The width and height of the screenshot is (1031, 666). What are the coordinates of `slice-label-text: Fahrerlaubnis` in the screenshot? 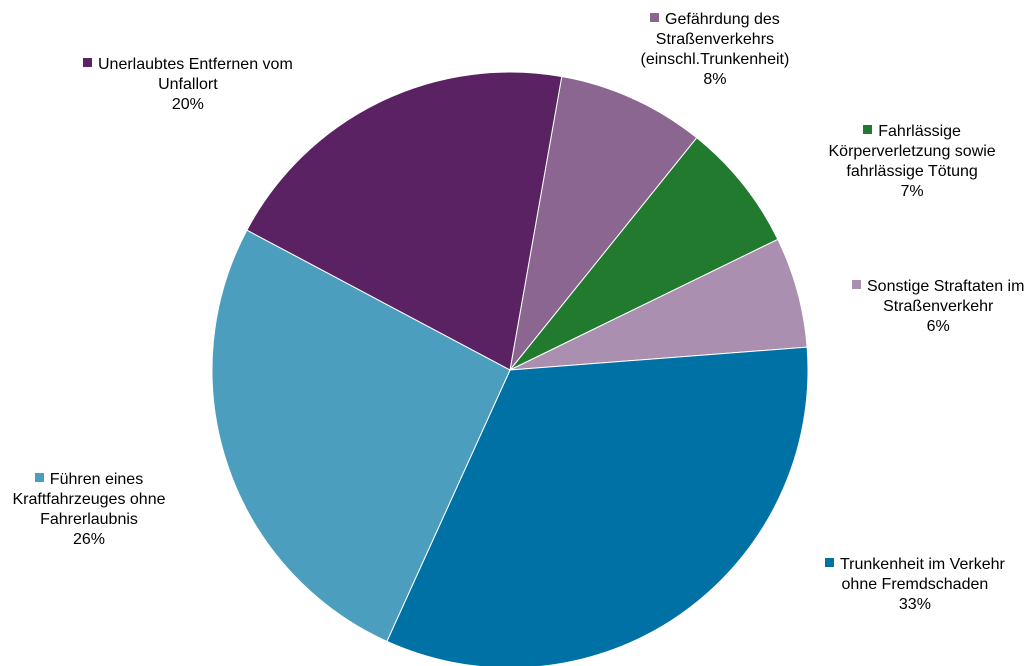 It's located at (89, 519).